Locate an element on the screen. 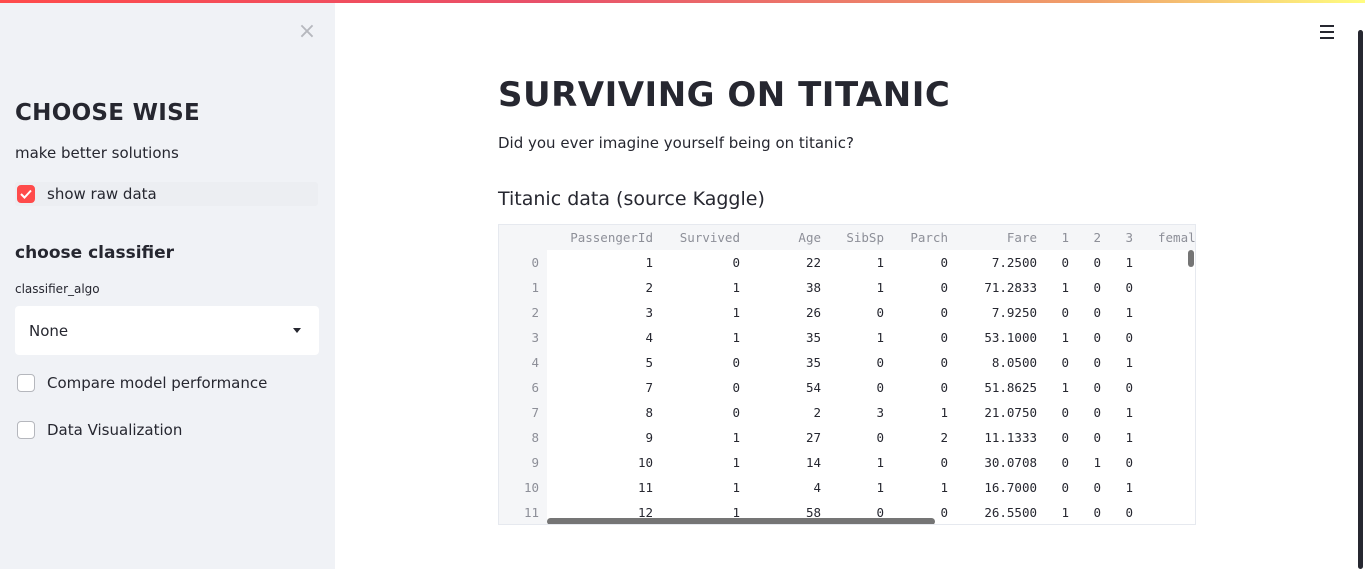 The image size is (1365, 569). table-cell: 7 is located at coordinates (649, 387).